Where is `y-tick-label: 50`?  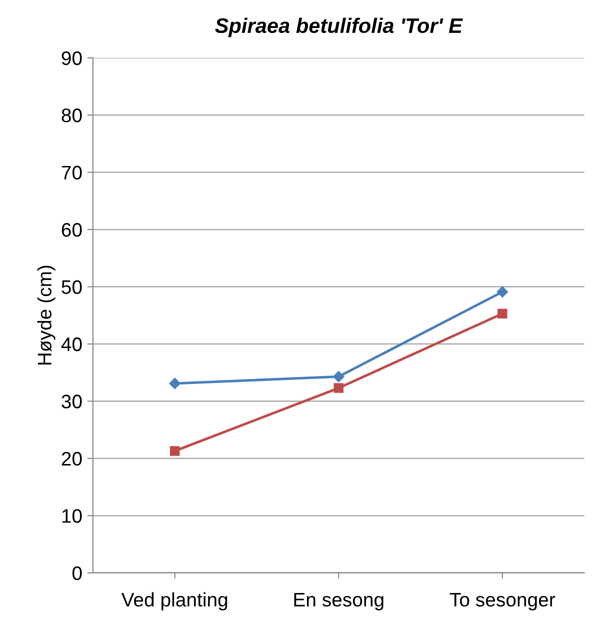
y-tick-label: 50 is located at coordinates (72, 287).